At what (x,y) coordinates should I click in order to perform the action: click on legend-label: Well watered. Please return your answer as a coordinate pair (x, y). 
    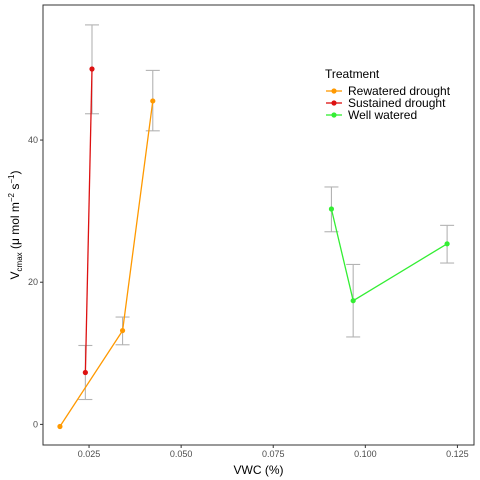
    Looking at the image, I should click on (382, 115).